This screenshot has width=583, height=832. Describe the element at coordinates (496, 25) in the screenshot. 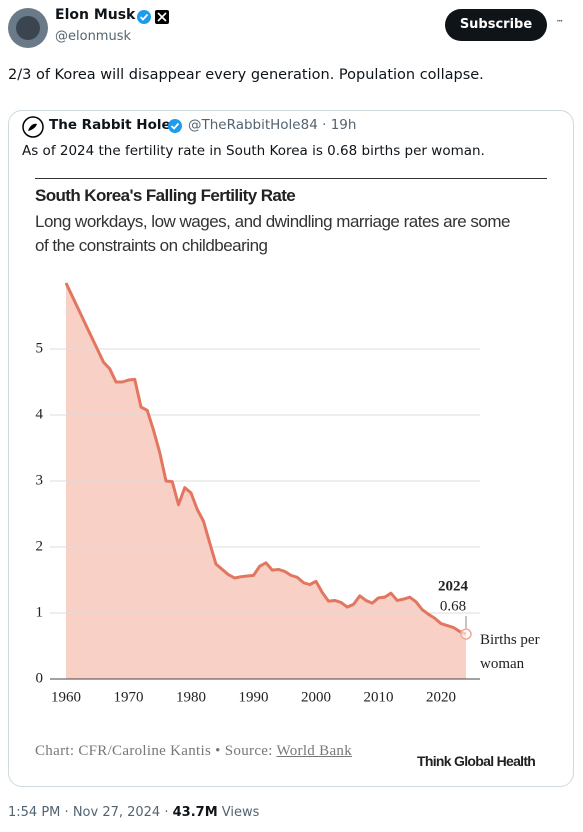

I see `subscribe-button: Subscribe` at that location.